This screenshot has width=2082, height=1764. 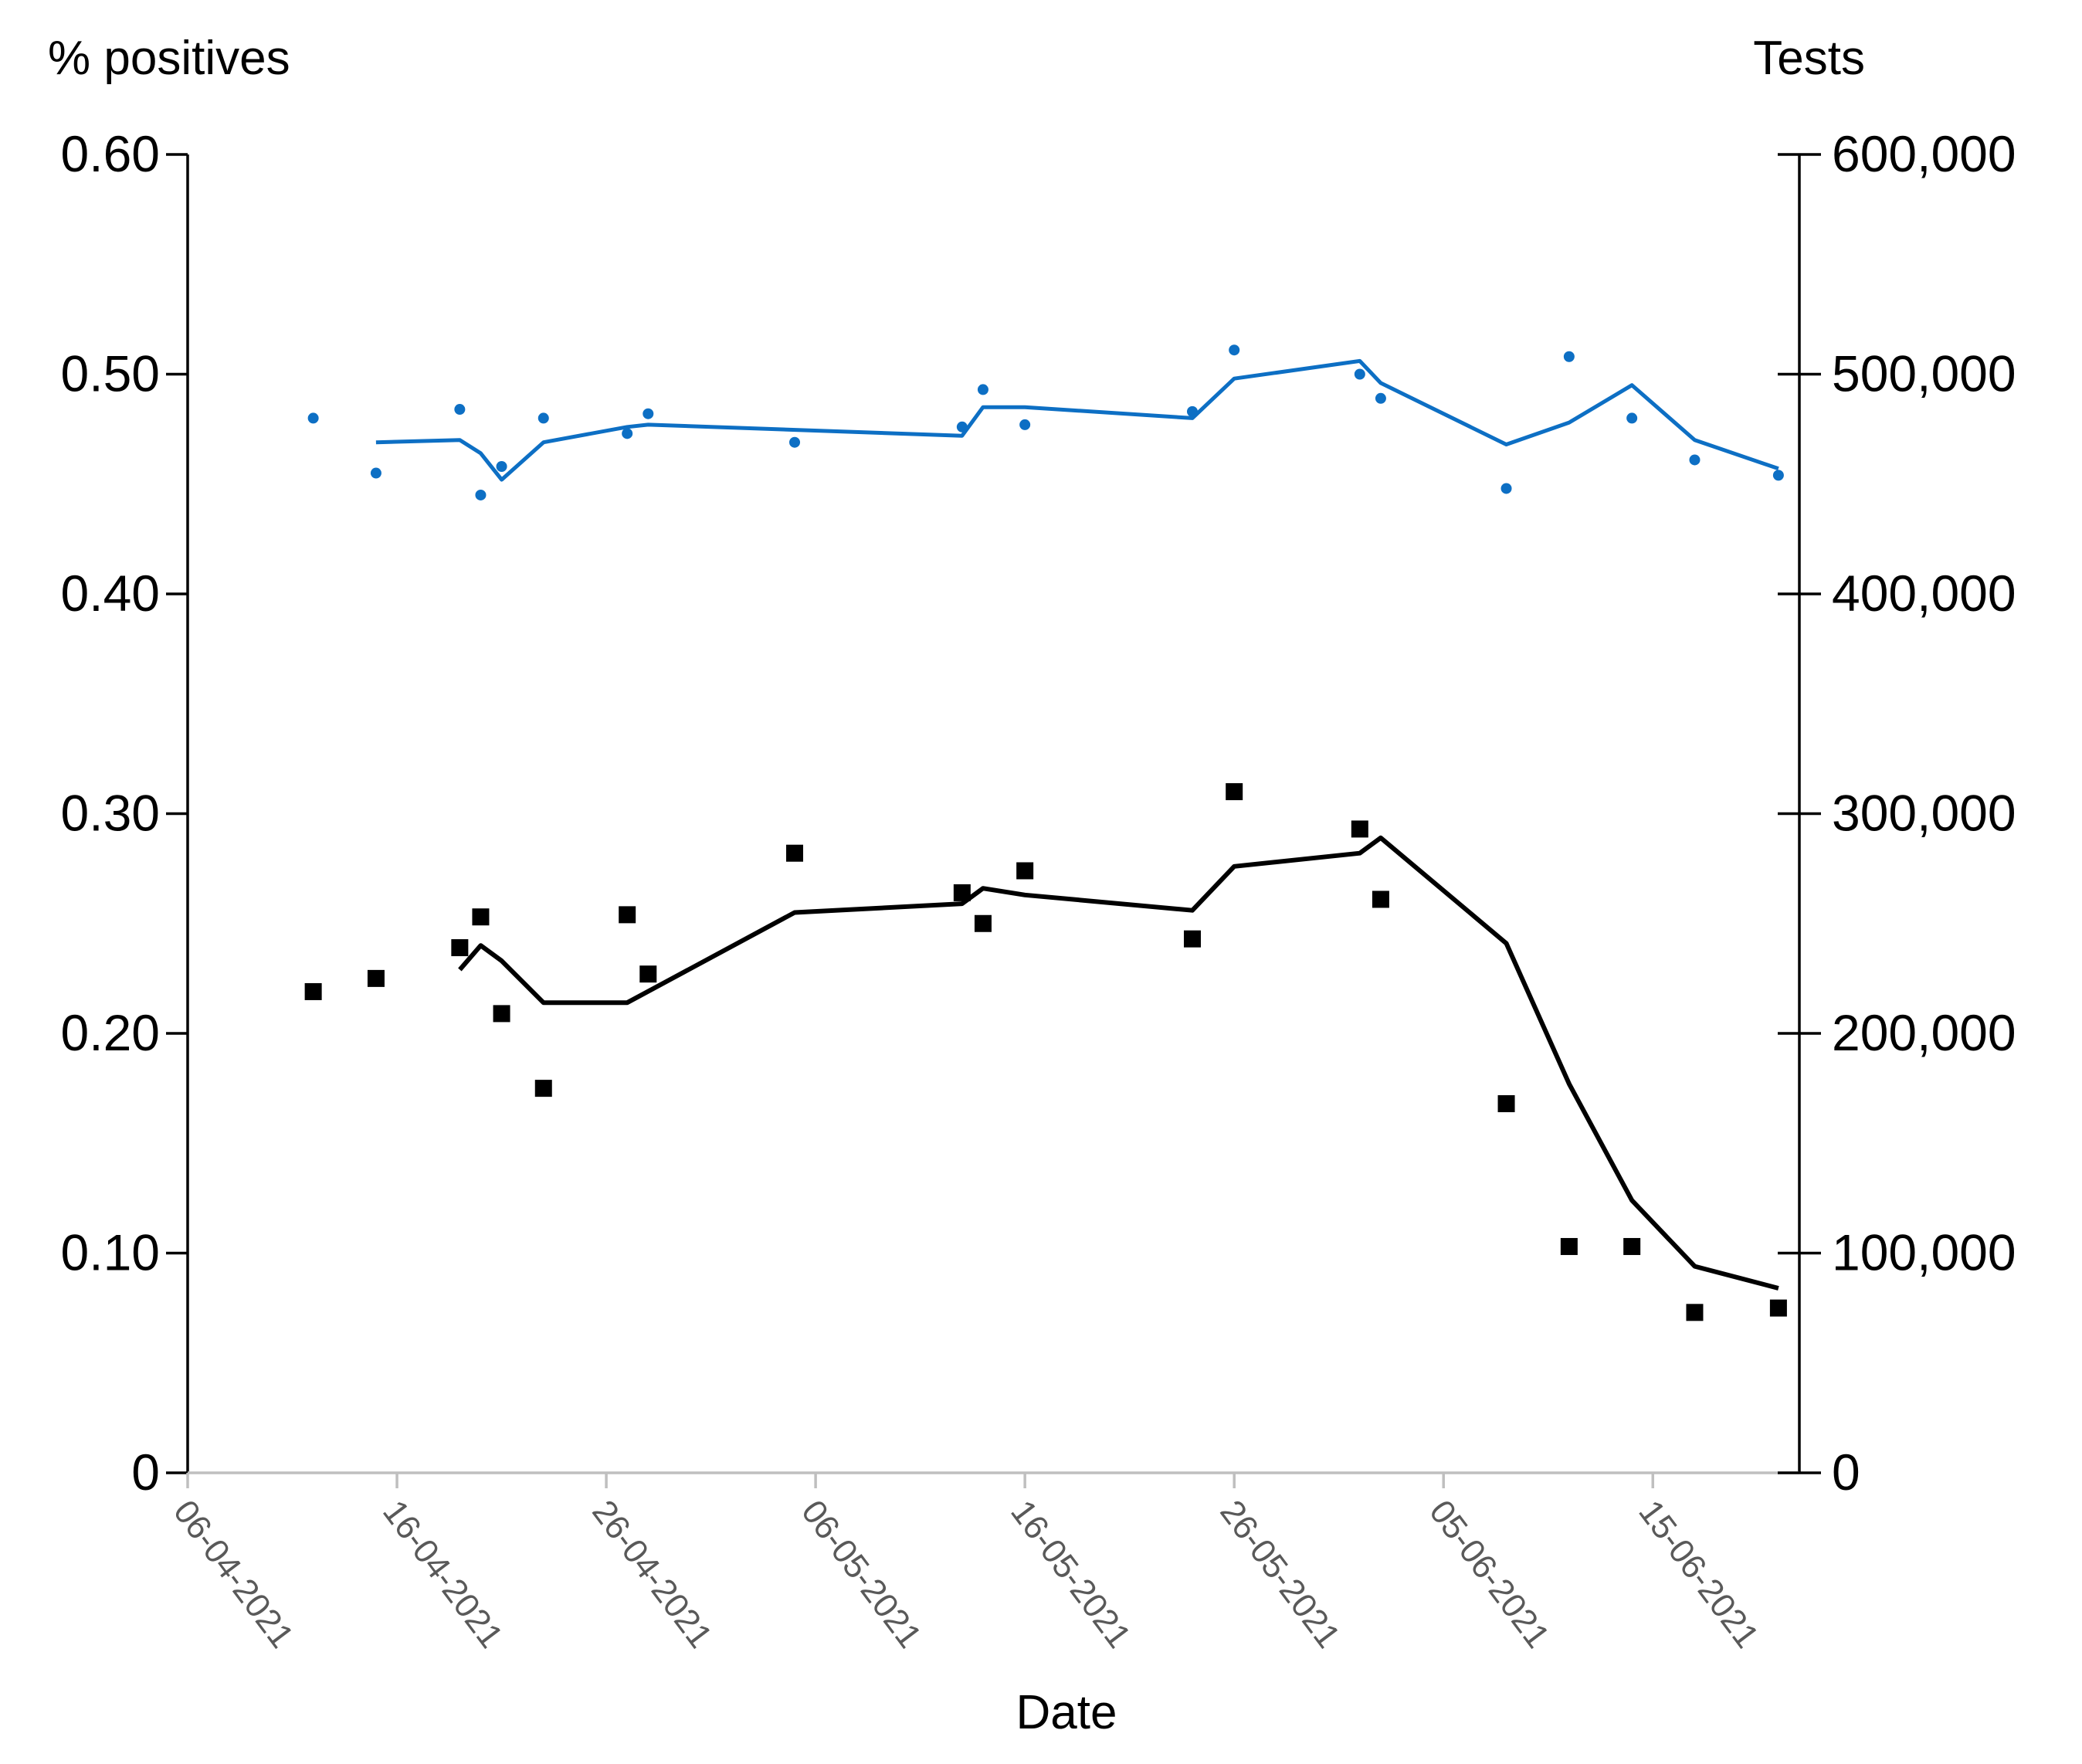 What do you see at coordinates (1071, 1574) in the screenshot?
I see `x-tick-label: 16-05-2021` at bounding box center [1071, 1574].